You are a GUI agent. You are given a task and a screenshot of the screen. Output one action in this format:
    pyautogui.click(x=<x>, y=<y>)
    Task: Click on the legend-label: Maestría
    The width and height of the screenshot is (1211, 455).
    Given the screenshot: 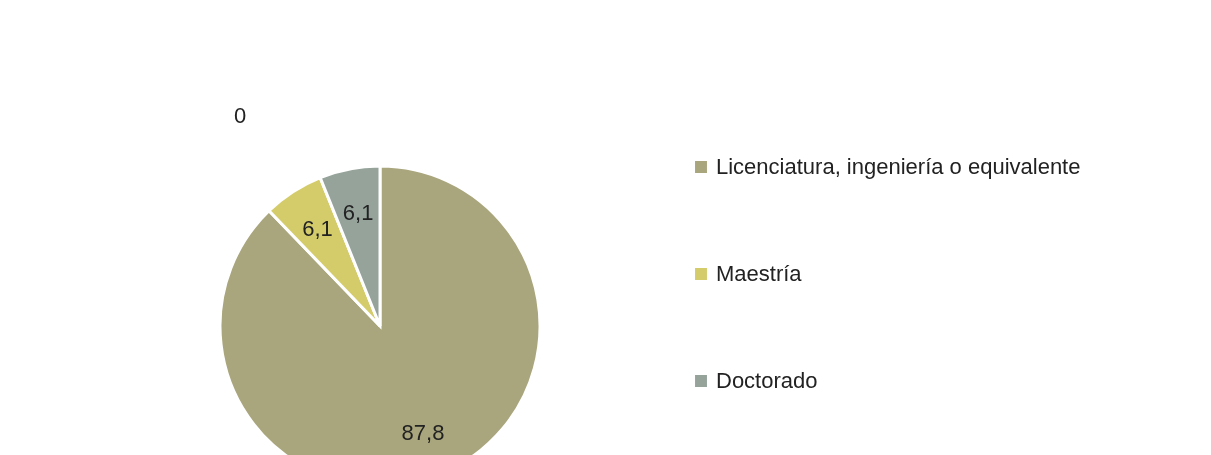 What is the action you would take?
    pyautogui.click(x=759, y=273)
    